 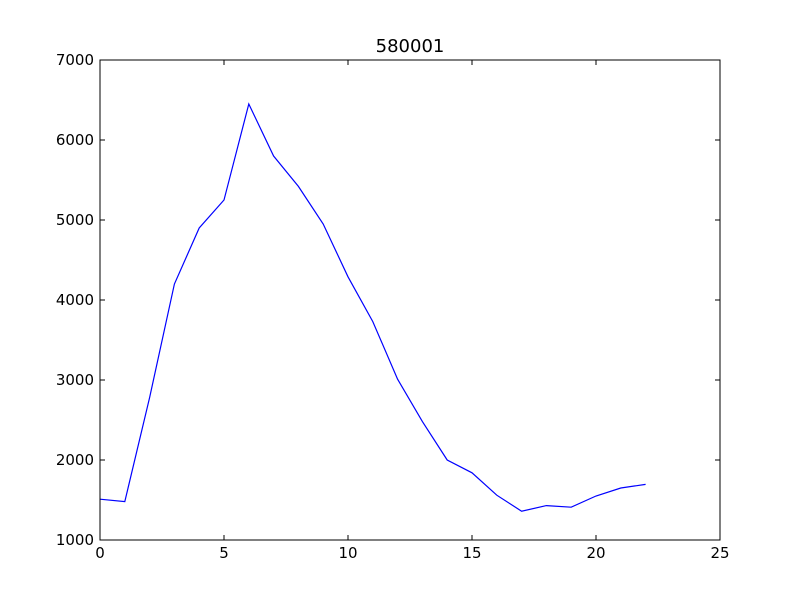 I want to click on x-tick-label: 10, so click(x=347, y=553).